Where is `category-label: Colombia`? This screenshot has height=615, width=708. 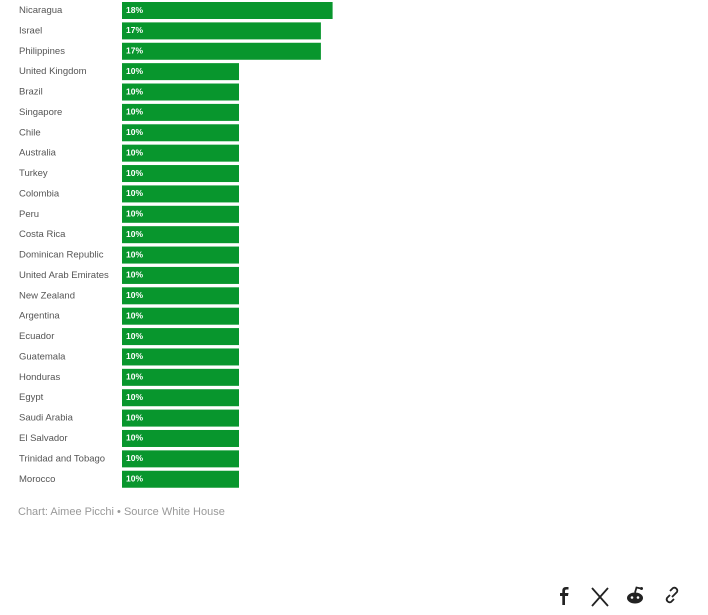 category-label: Colombia is located at coordinates (39, 193).